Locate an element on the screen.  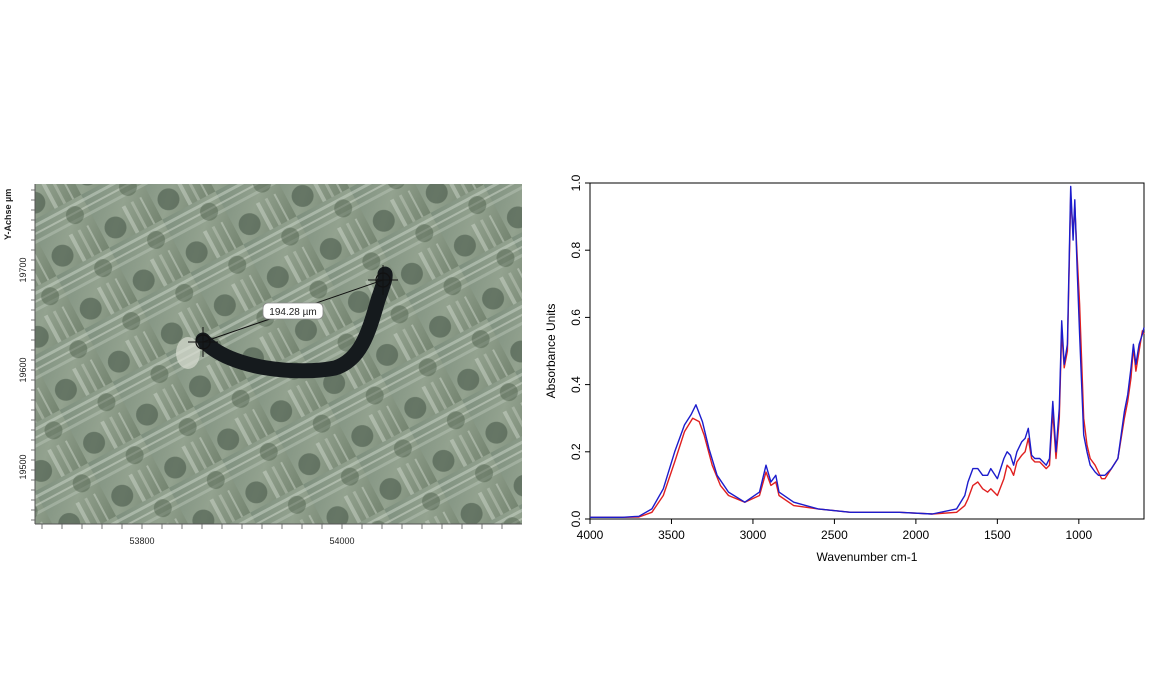
y-tick-label: 1.0 is located at coordinates (576, 182).